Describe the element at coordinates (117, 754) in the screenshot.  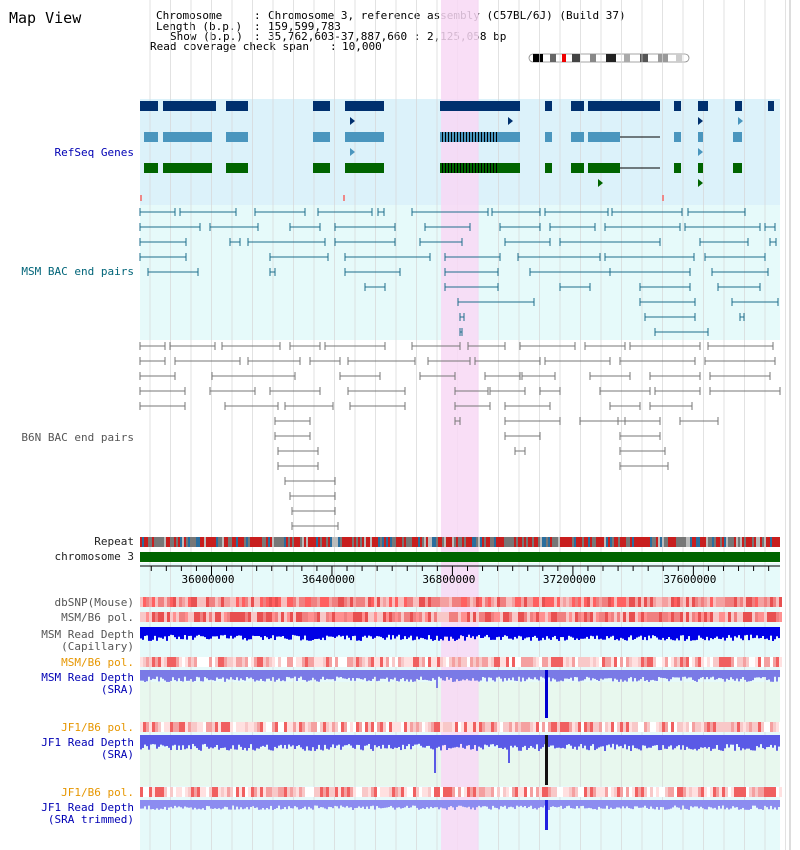
I see `label-line: (SRA)` at that location.